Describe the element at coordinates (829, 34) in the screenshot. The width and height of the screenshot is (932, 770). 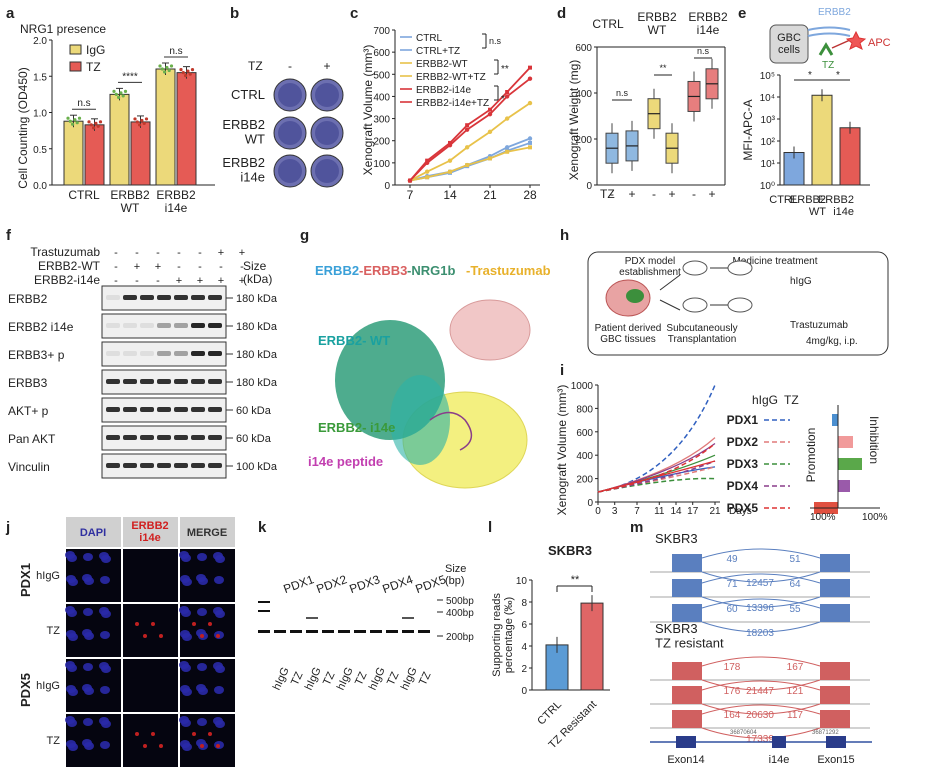
I see `erbb2-receptor` at that location.